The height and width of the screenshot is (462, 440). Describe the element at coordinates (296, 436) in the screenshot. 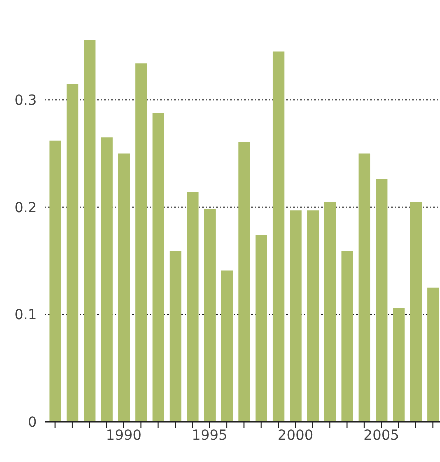

I see `x-tick-label: 2000` at that location.